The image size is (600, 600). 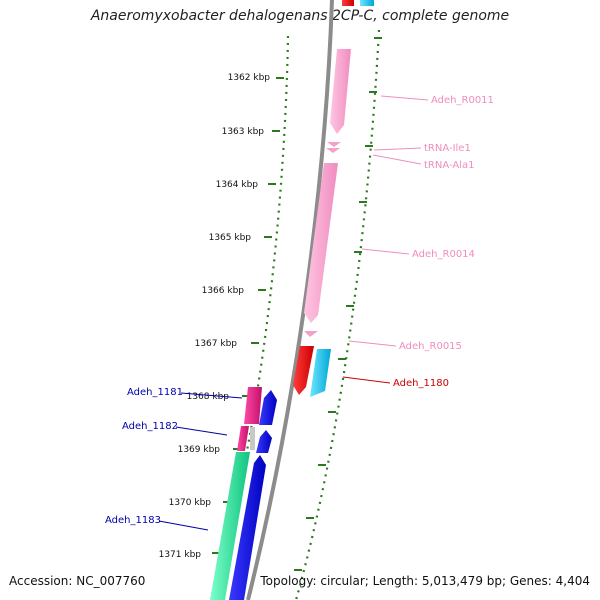 I want to click on label-adeh-r0014: Adeh_R0014, so click(x=443, y=254).